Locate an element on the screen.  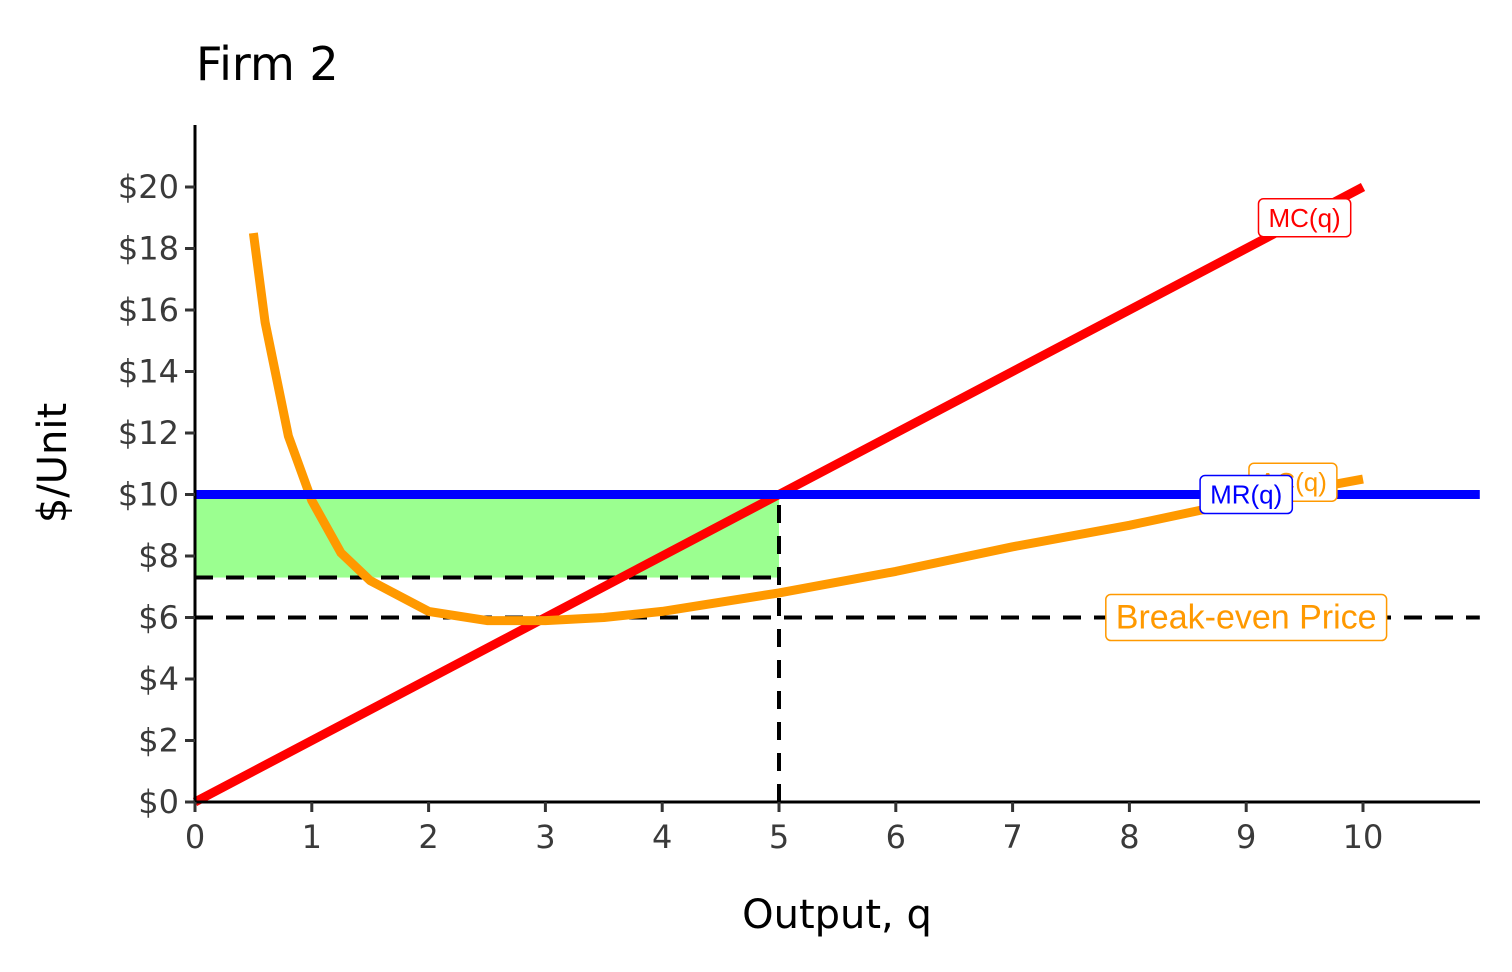
profit-region is located at coordinates (487, 536).